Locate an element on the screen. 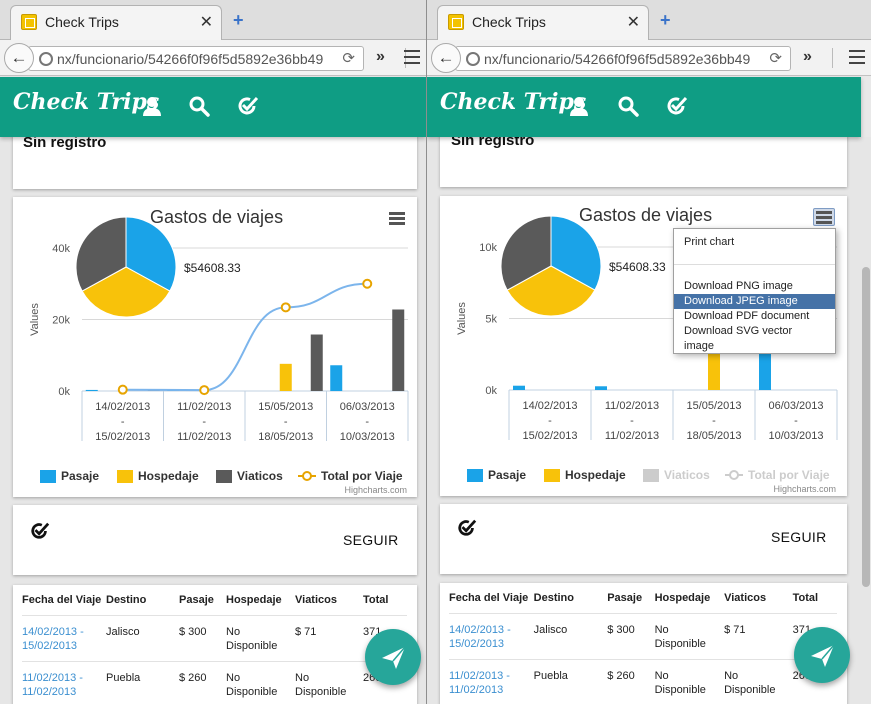  send-icon is located at coordinates (394, 657).